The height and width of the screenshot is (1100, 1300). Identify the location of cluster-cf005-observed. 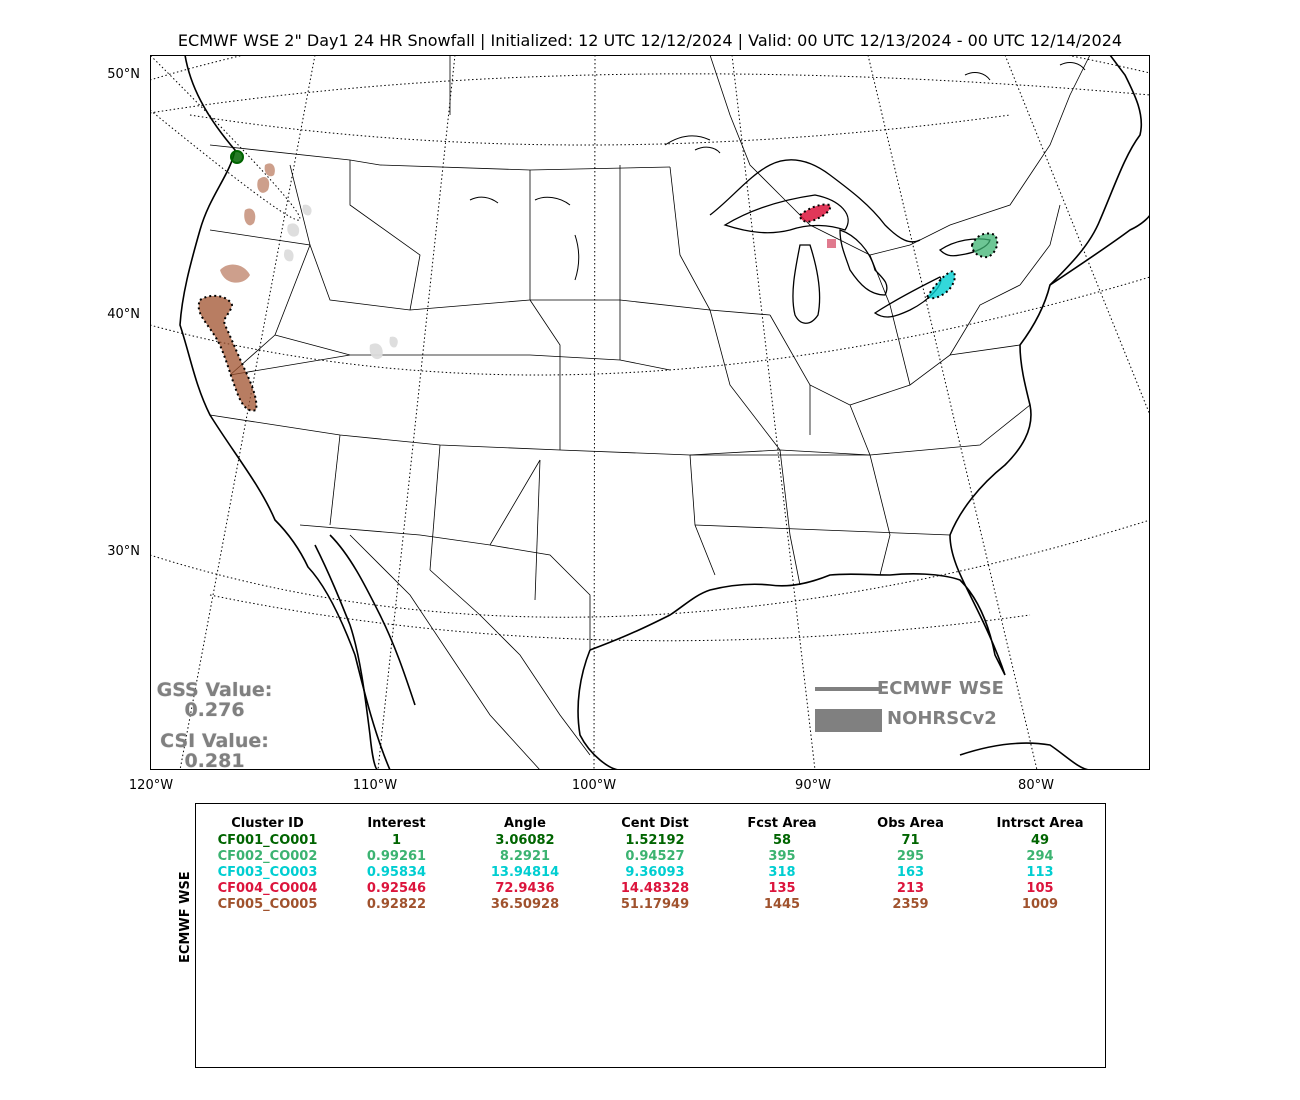
(227, 353).